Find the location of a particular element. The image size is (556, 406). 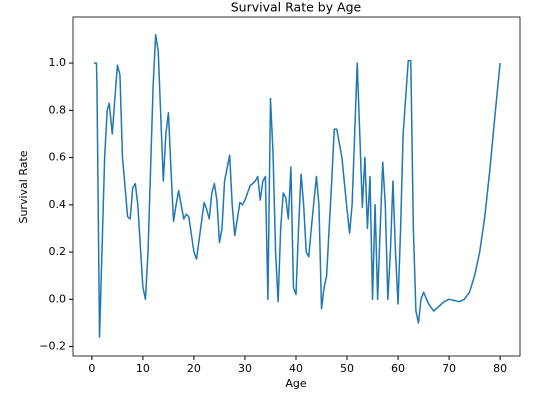

y-axis-label: Survival Rate is located at coordinates (23, 186).